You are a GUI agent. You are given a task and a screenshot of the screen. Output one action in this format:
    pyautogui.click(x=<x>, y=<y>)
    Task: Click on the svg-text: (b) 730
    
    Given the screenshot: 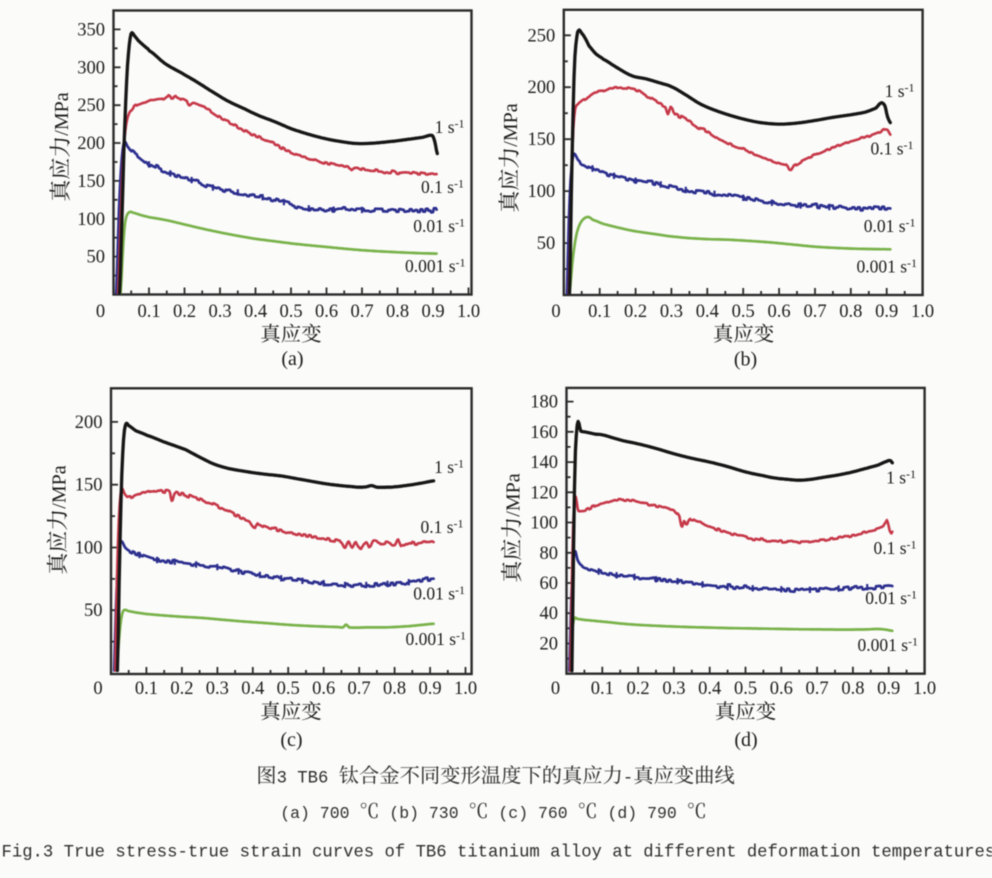 What is the action you would take?
    pyautogui.click(x=423, y=813)
    